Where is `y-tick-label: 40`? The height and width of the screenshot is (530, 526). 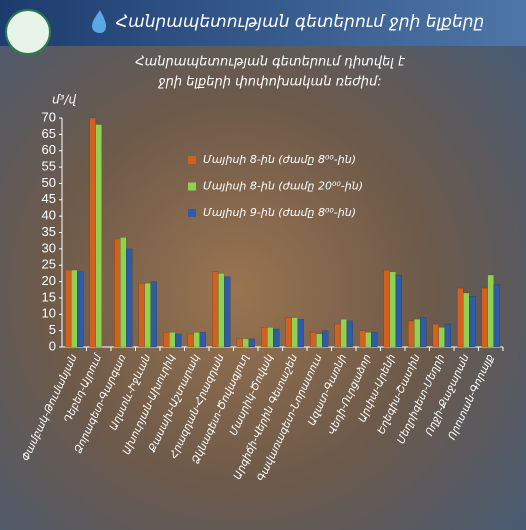 y-tick-label: 40 is located at coordinates (49, 215).